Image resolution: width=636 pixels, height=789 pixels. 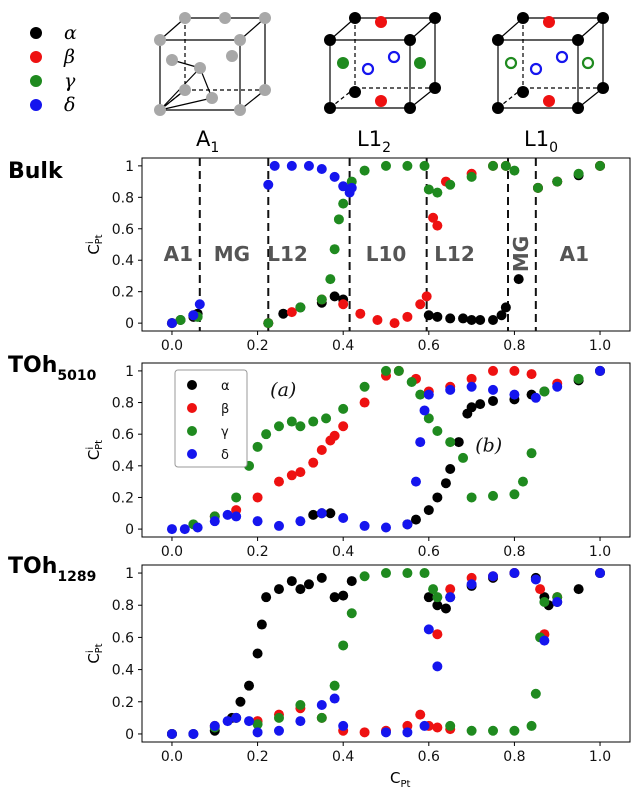 I want to click on panel-title-bulk: Bulk, so click(x=36, y=171).